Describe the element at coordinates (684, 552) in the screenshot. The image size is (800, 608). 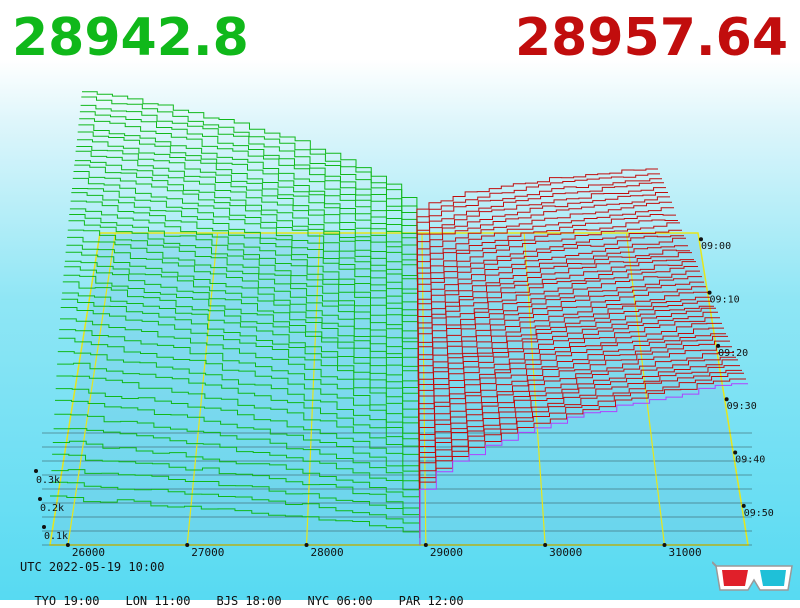
I see `x-tick-label: 31000` at that location.